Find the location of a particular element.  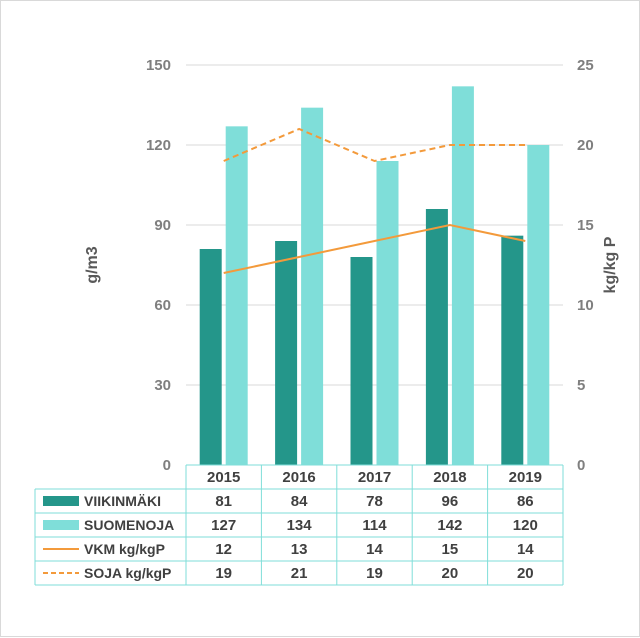

series-name: SOJA kg/kgP is located at coordinates (127, 573).